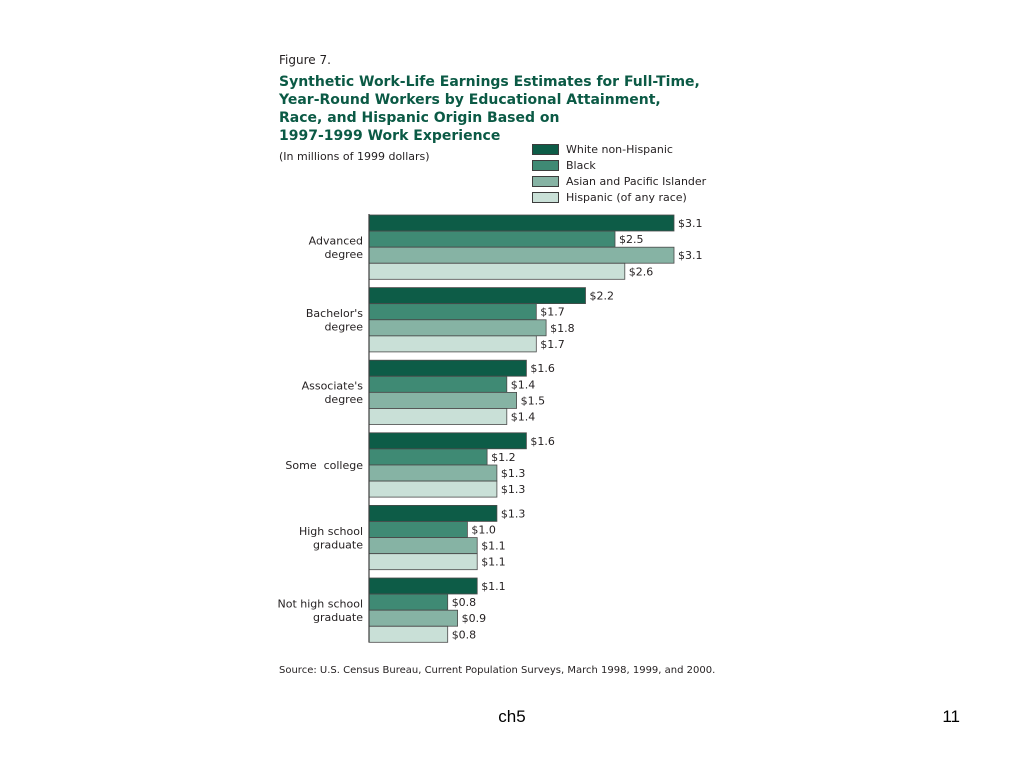 The image size is (1024, 768). I want to click on legend-label: Asian and Pacific Islander, so click(636, 181).